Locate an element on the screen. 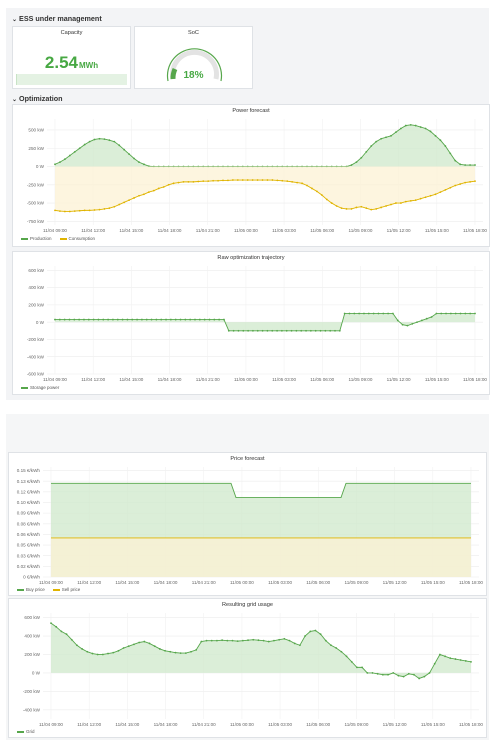 The height and width of the screenshot is (744, 495). capacity-value: 2.54MWh is located at coordinates (71, 62).